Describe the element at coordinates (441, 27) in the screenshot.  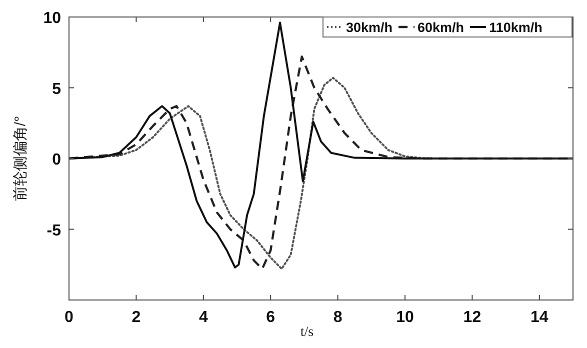
I see `legend-label: 60km/h` at that location.